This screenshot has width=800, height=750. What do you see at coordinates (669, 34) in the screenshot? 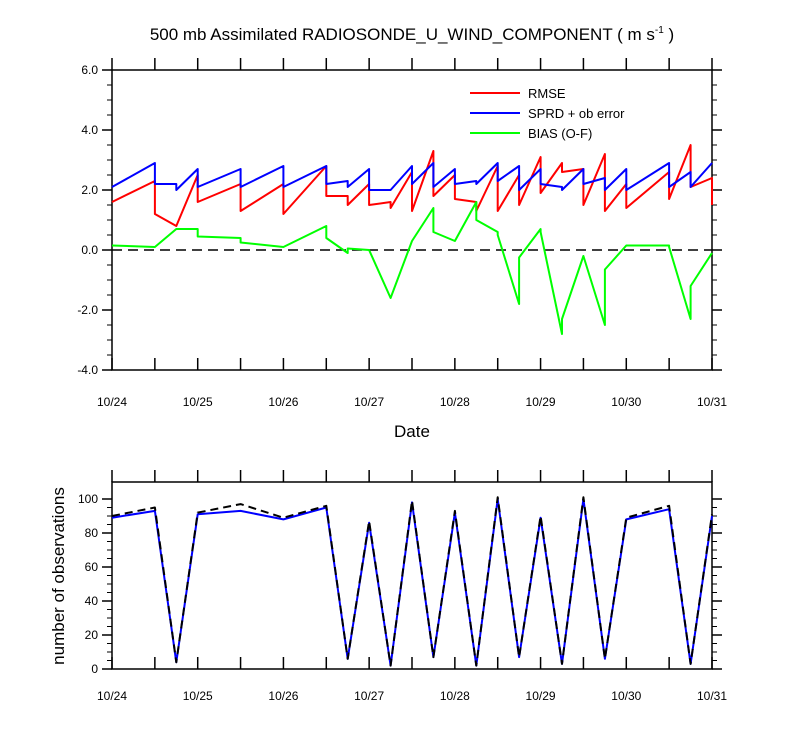
I see `chart-title-close: )` at bounding box center [669, 34].